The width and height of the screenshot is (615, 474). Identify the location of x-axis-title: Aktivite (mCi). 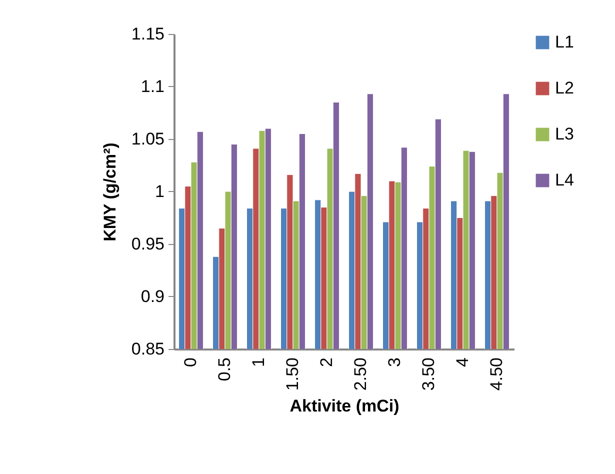
(345, 406).